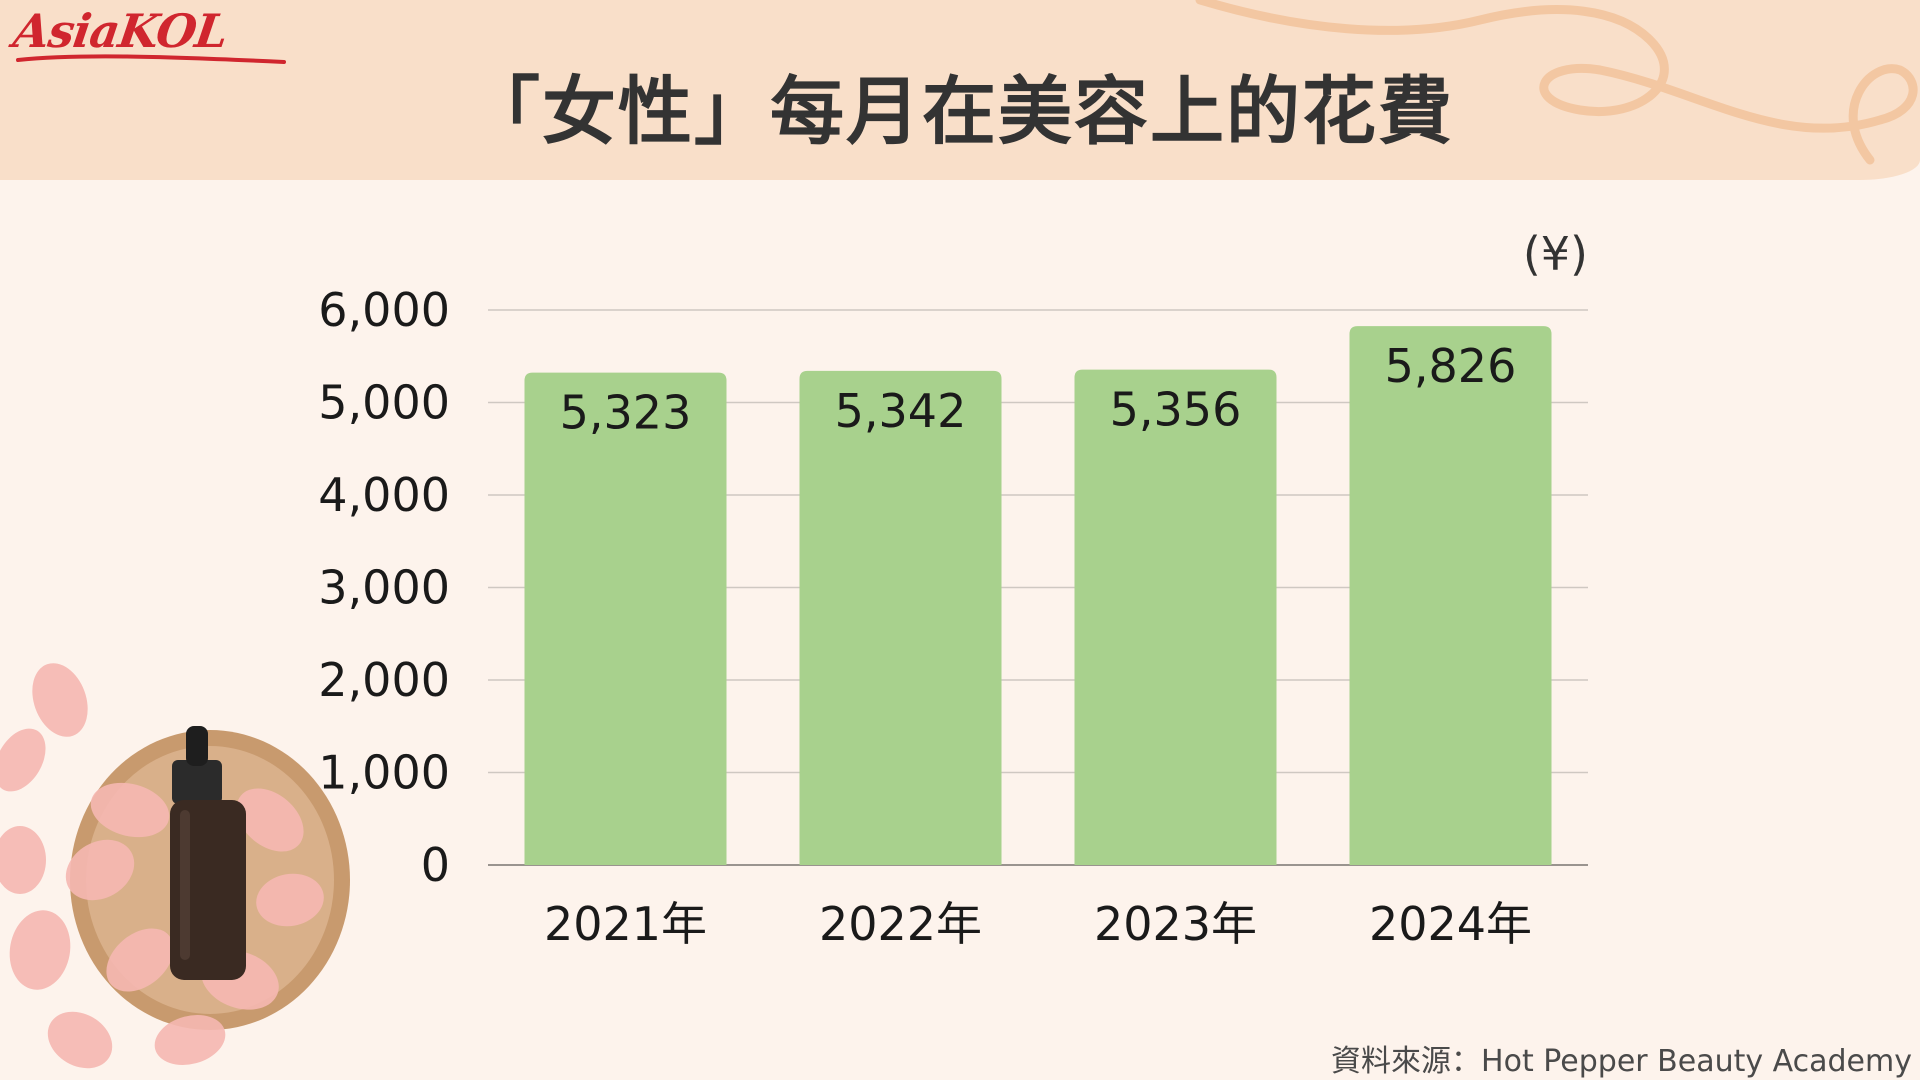 This screenshot has height=1080, width=1920. Describe the element at coordinates (384, 495) in the screenshot. I see `y-tick-label: 4,000` at that location.